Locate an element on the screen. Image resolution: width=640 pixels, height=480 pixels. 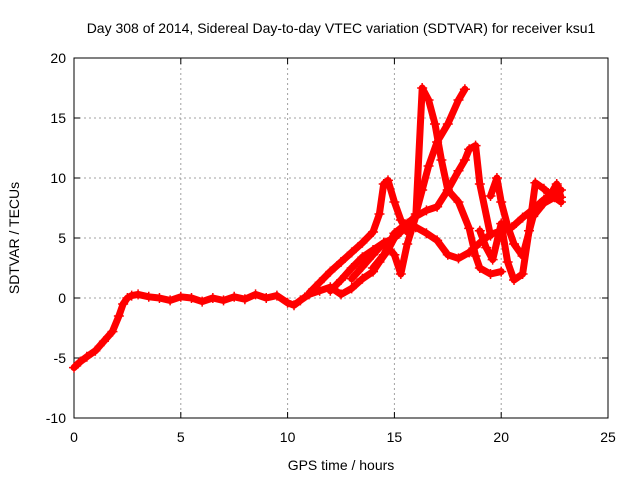
y-tick-label: -5 is located at coordinates (60, 358).